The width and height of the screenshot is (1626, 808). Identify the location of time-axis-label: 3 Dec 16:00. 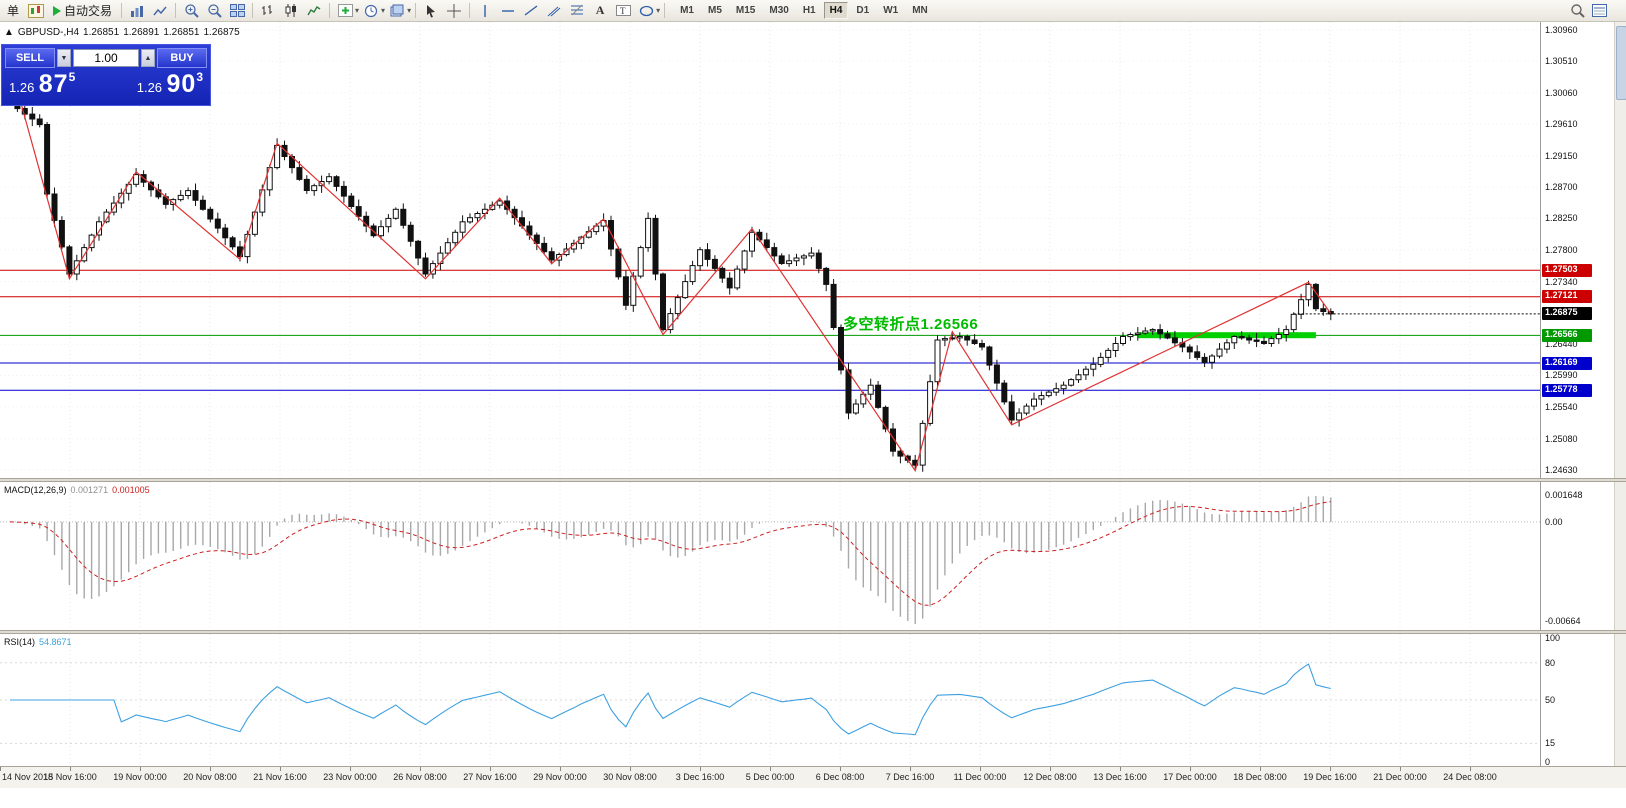
(700, 777).